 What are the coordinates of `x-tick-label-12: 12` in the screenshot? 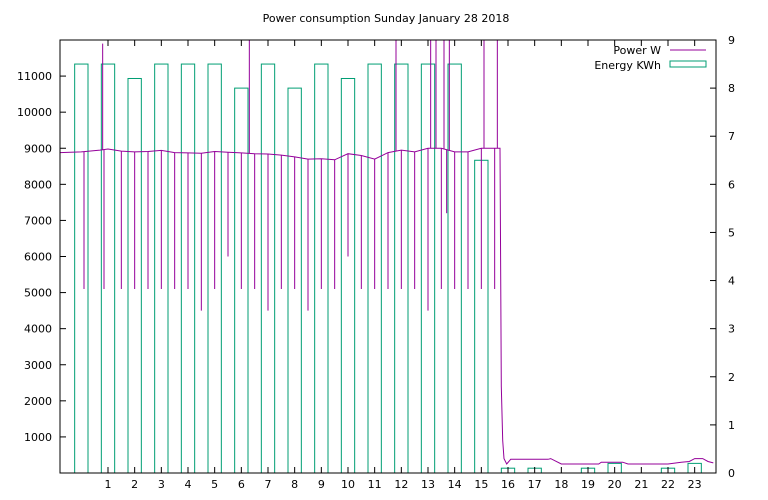 It's located at (401, 484).